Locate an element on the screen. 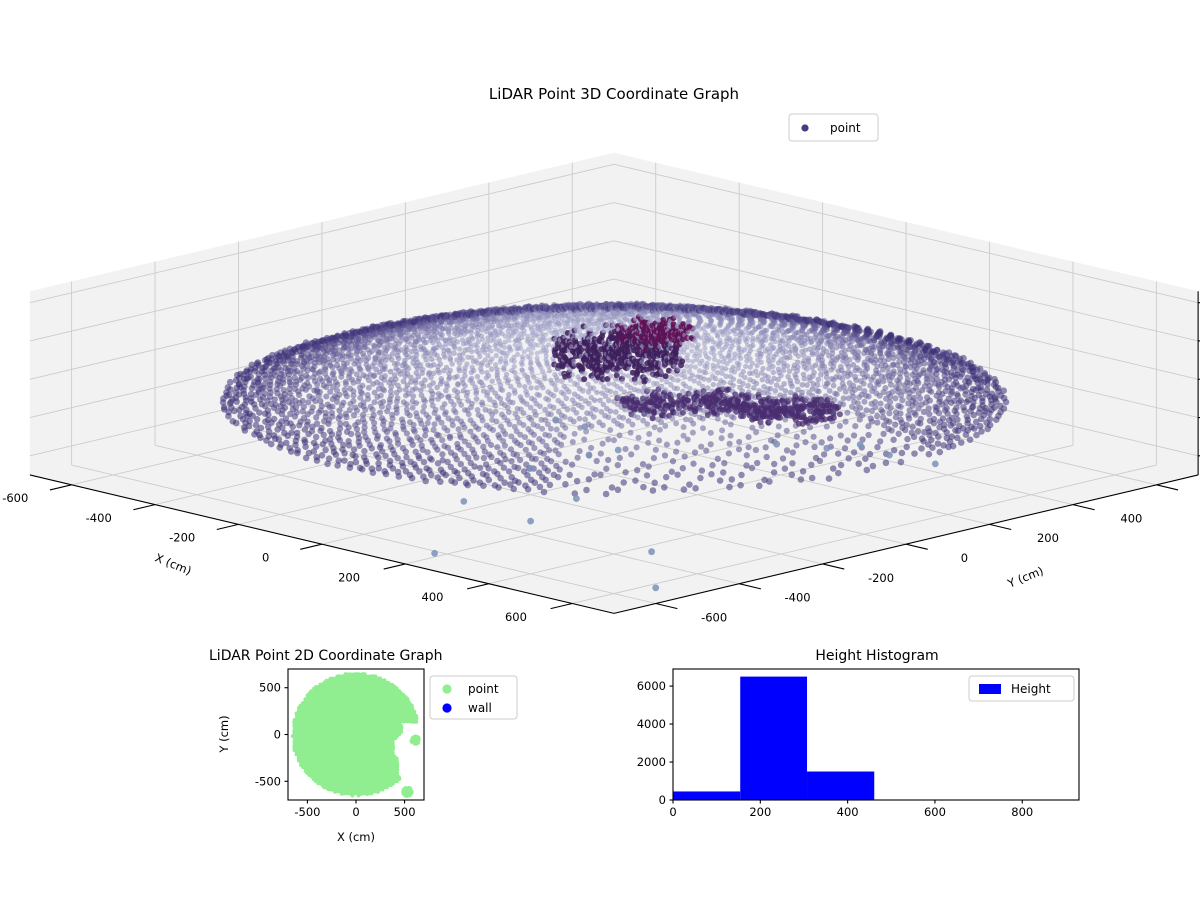  point-cloud-3d is located at coordinates (614, 399).